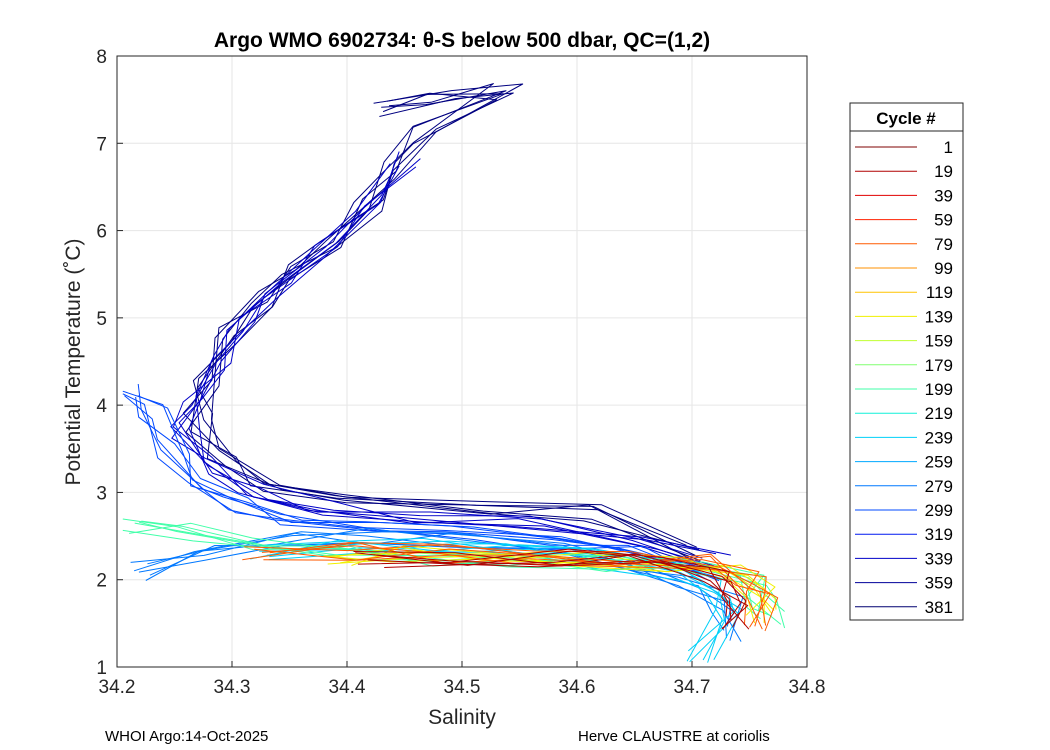  What do you see at coordinates (943, 171) in the screenshot?
I see `legend-label: 19` at bounding box center [943, 171].